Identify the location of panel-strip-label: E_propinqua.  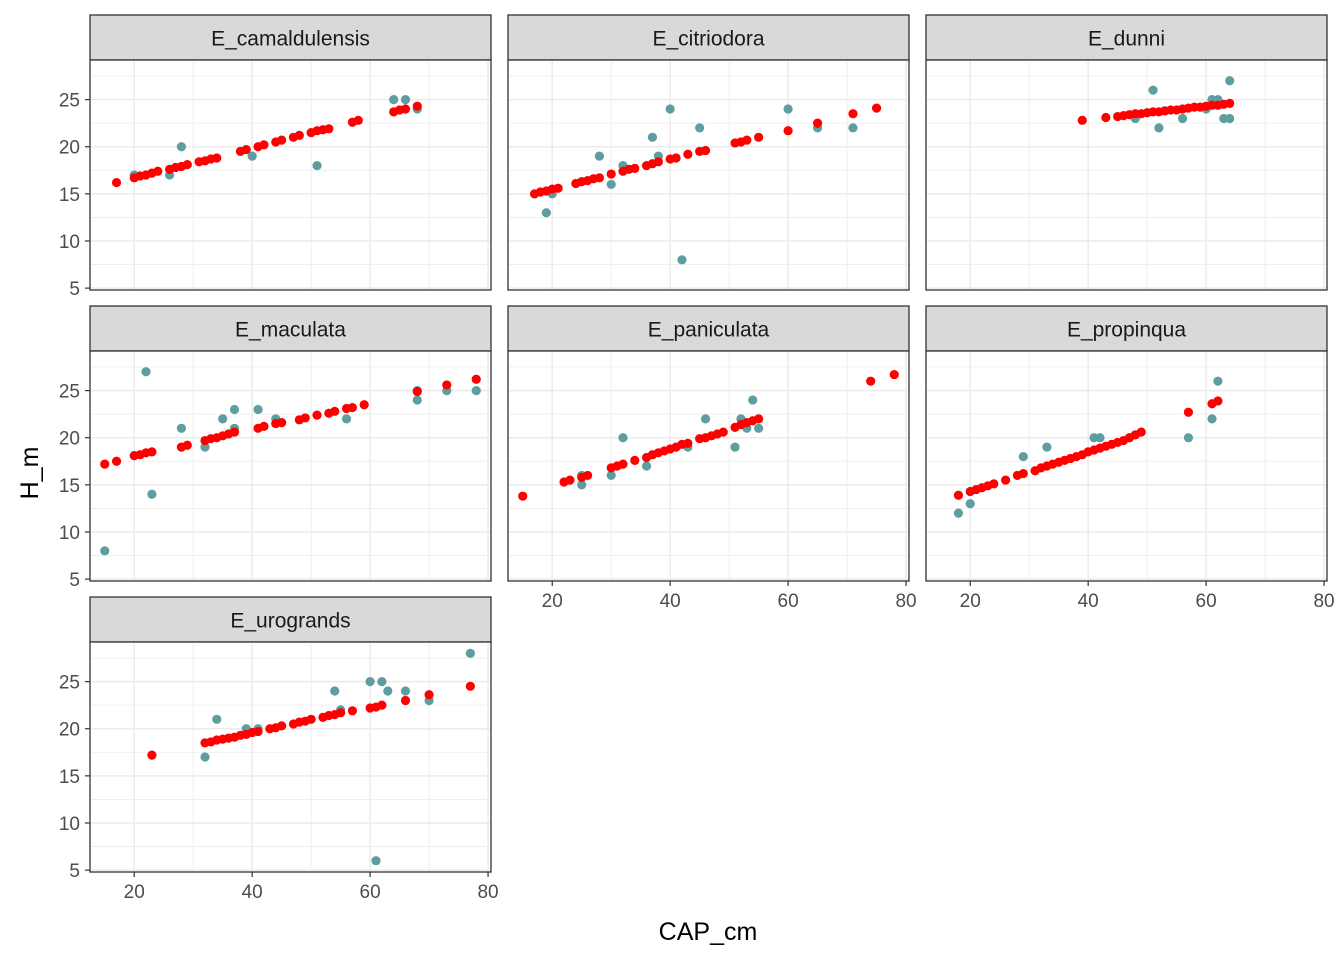
(1126, 330).